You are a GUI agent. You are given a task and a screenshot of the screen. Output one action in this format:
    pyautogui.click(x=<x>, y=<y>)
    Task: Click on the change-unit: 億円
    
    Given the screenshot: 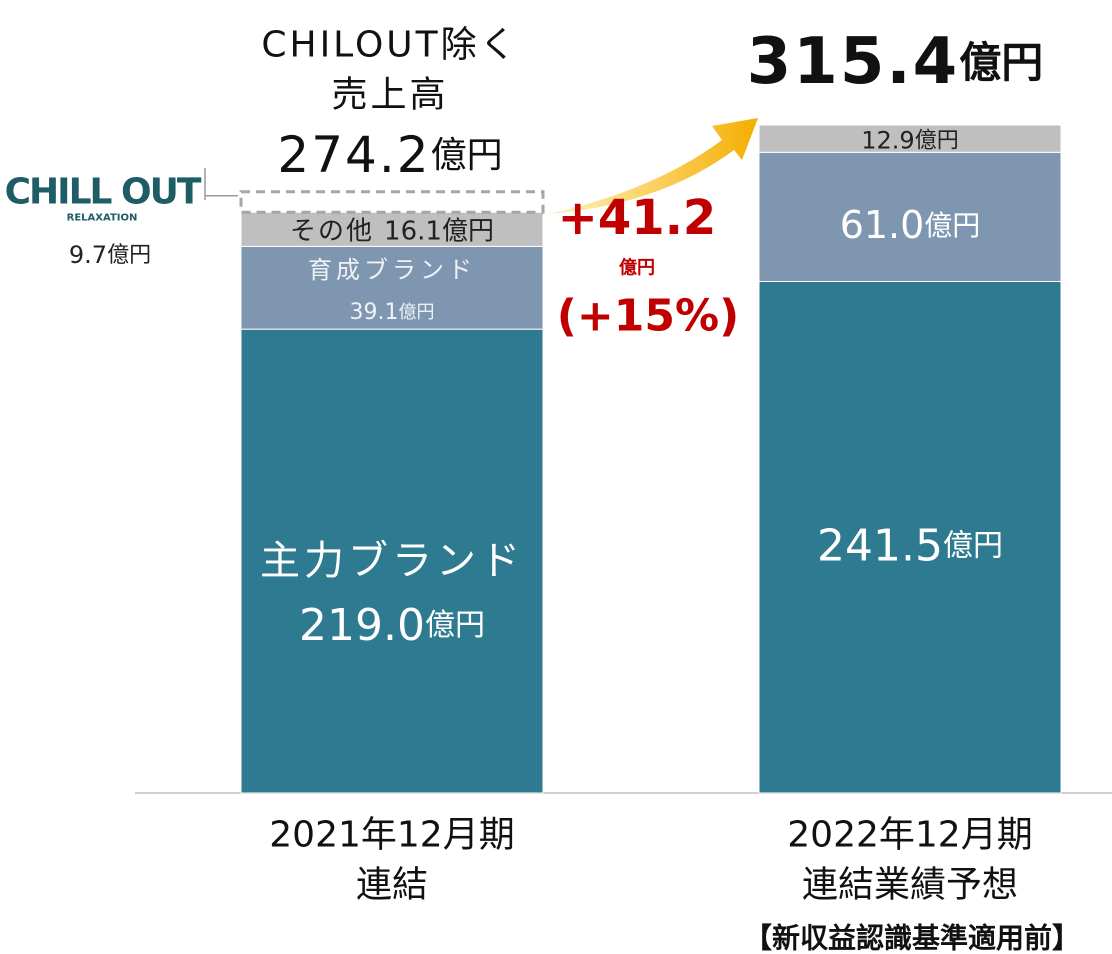 What is the action you would take?
    pyautogui.click(x=637, y=268)
    